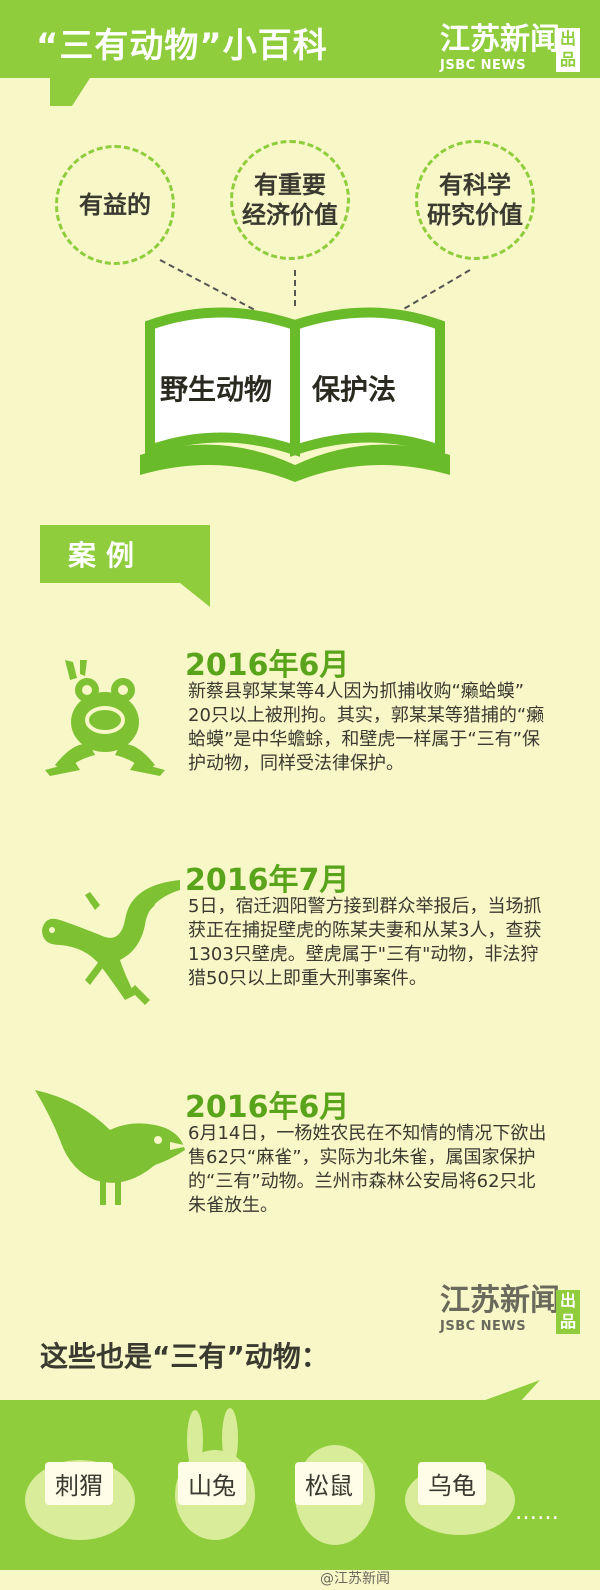  What do you see at coordinates (70, 92) in the screenshot?
I see `banner-tail` at bounding box center [70, 92].